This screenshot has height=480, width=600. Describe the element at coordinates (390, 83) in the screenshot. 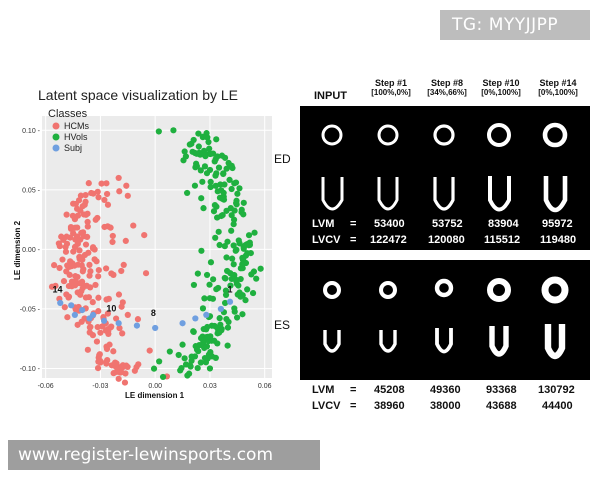

I see `step-title: Step #1` at that location.